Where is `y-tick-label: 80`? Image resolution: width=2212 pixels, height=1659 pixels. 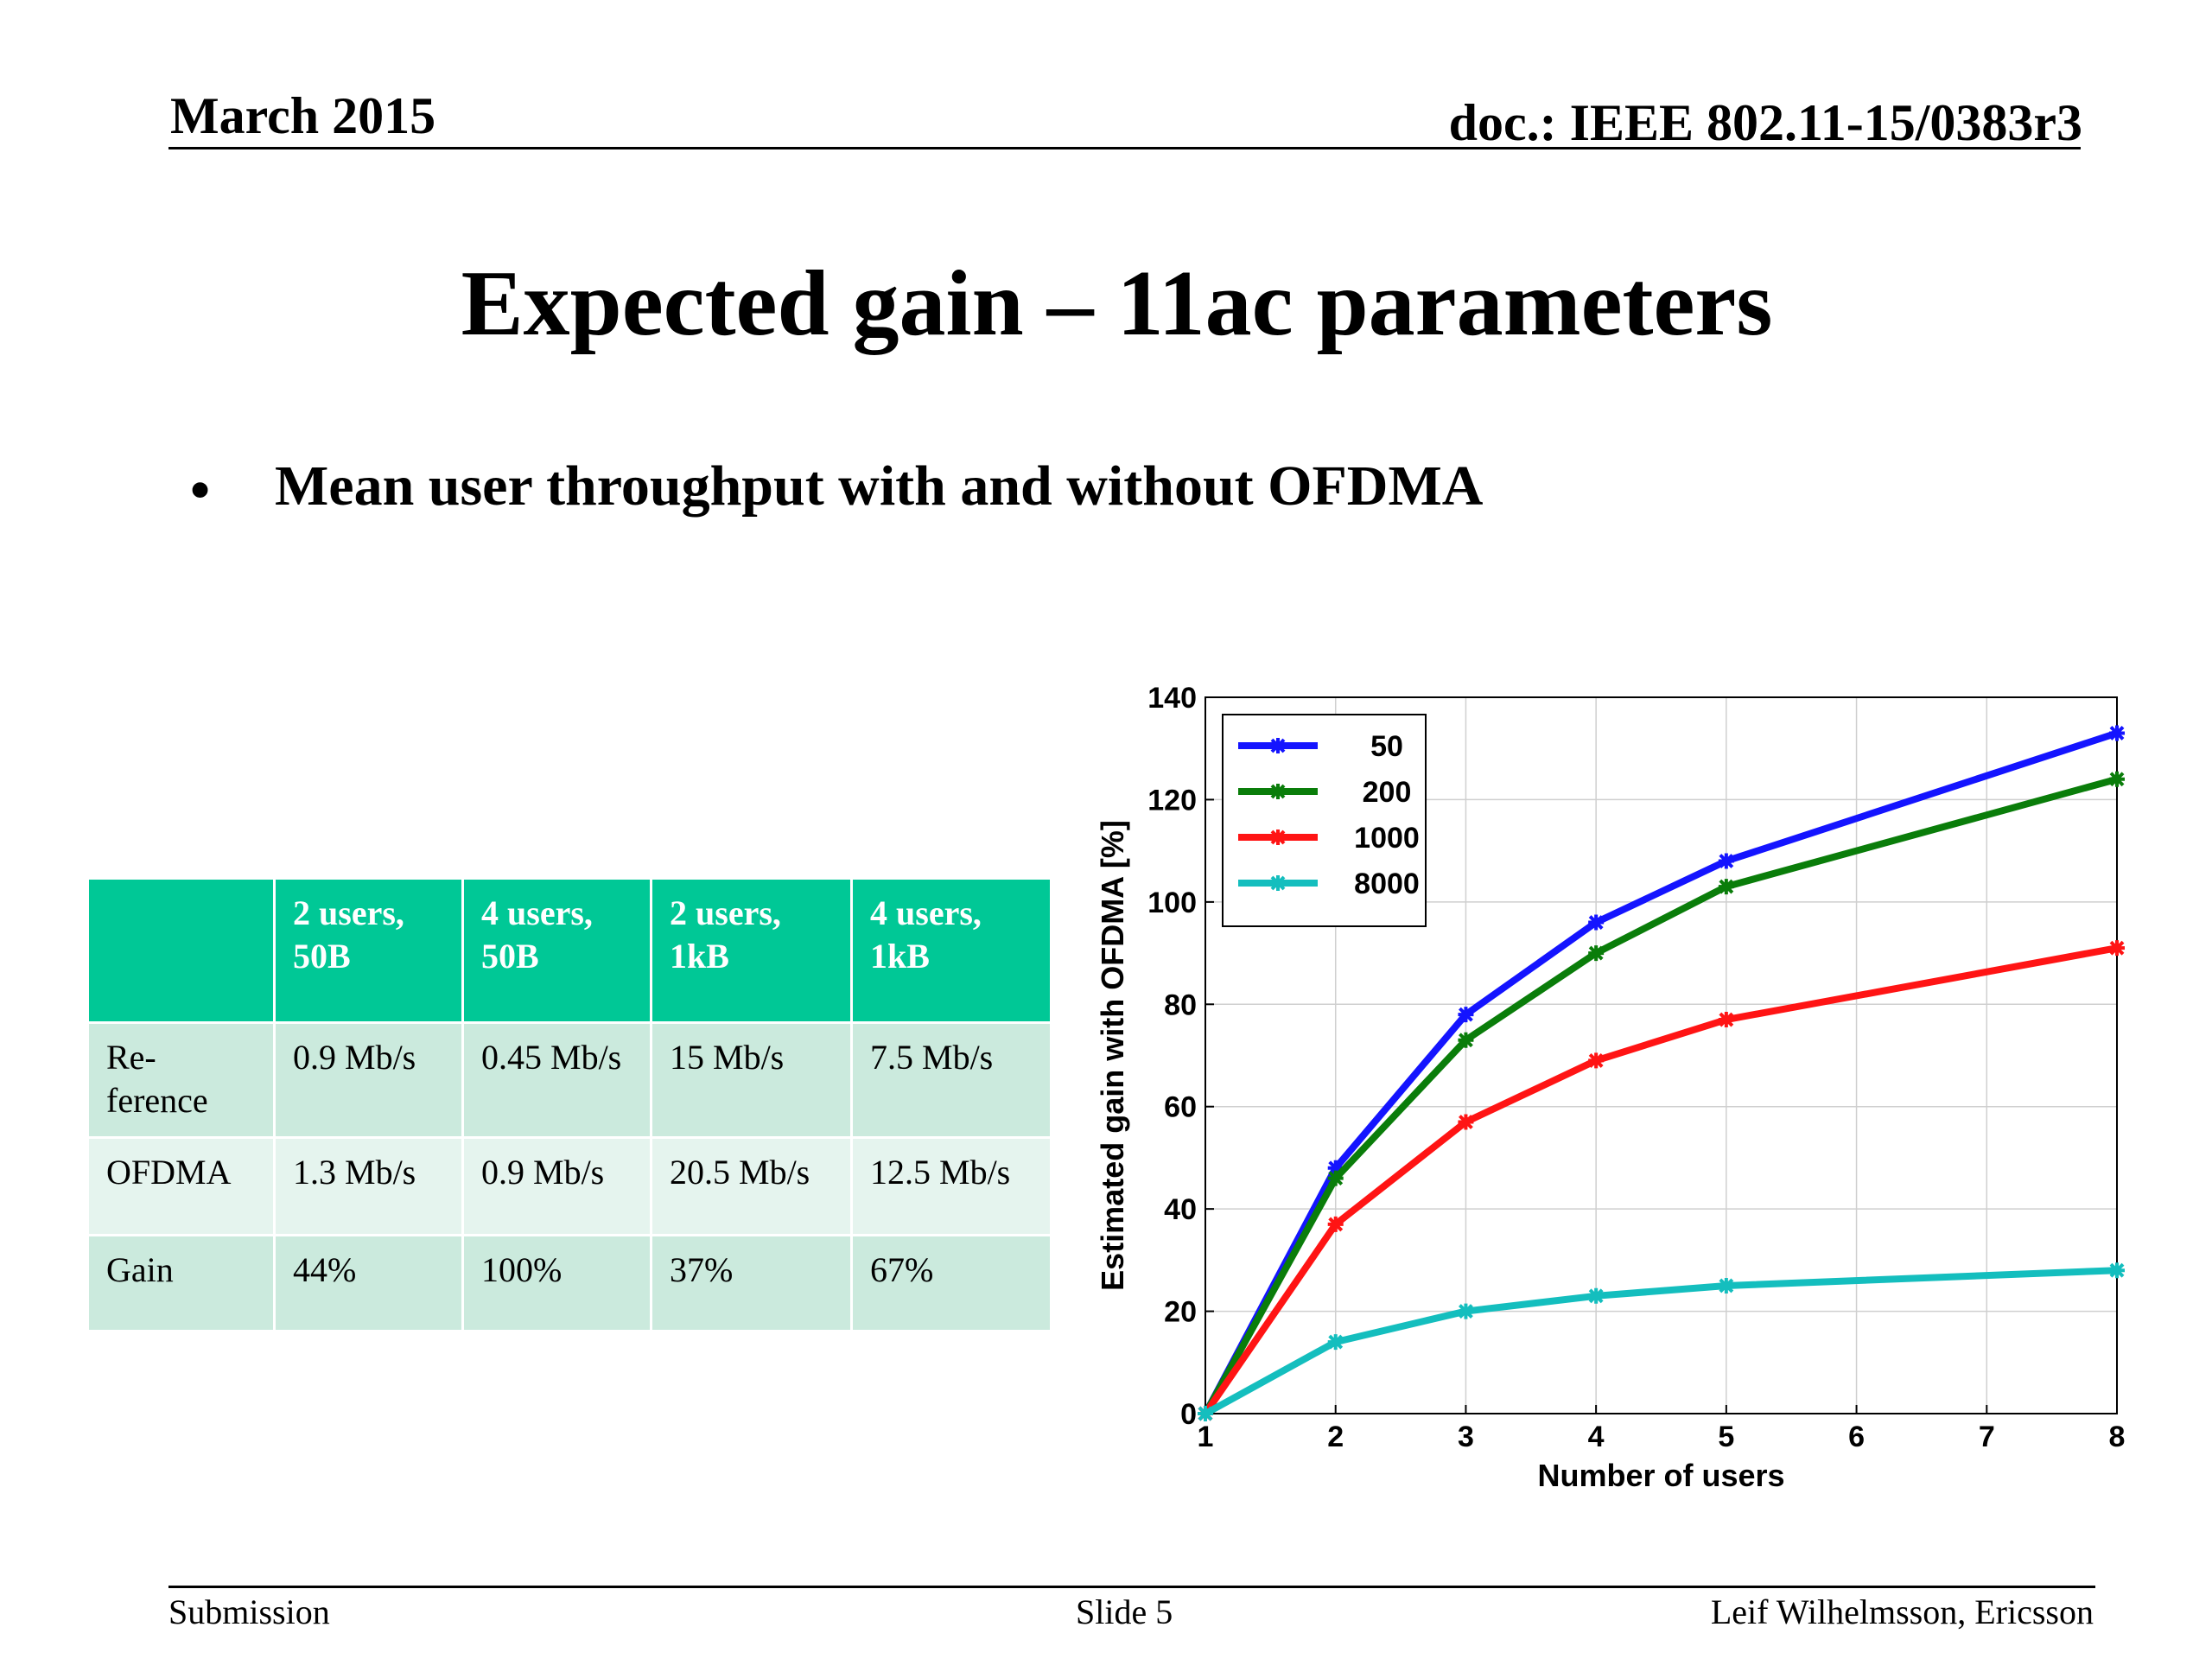 y-tick-label: 80 is located at coordinates (1180, 1004).